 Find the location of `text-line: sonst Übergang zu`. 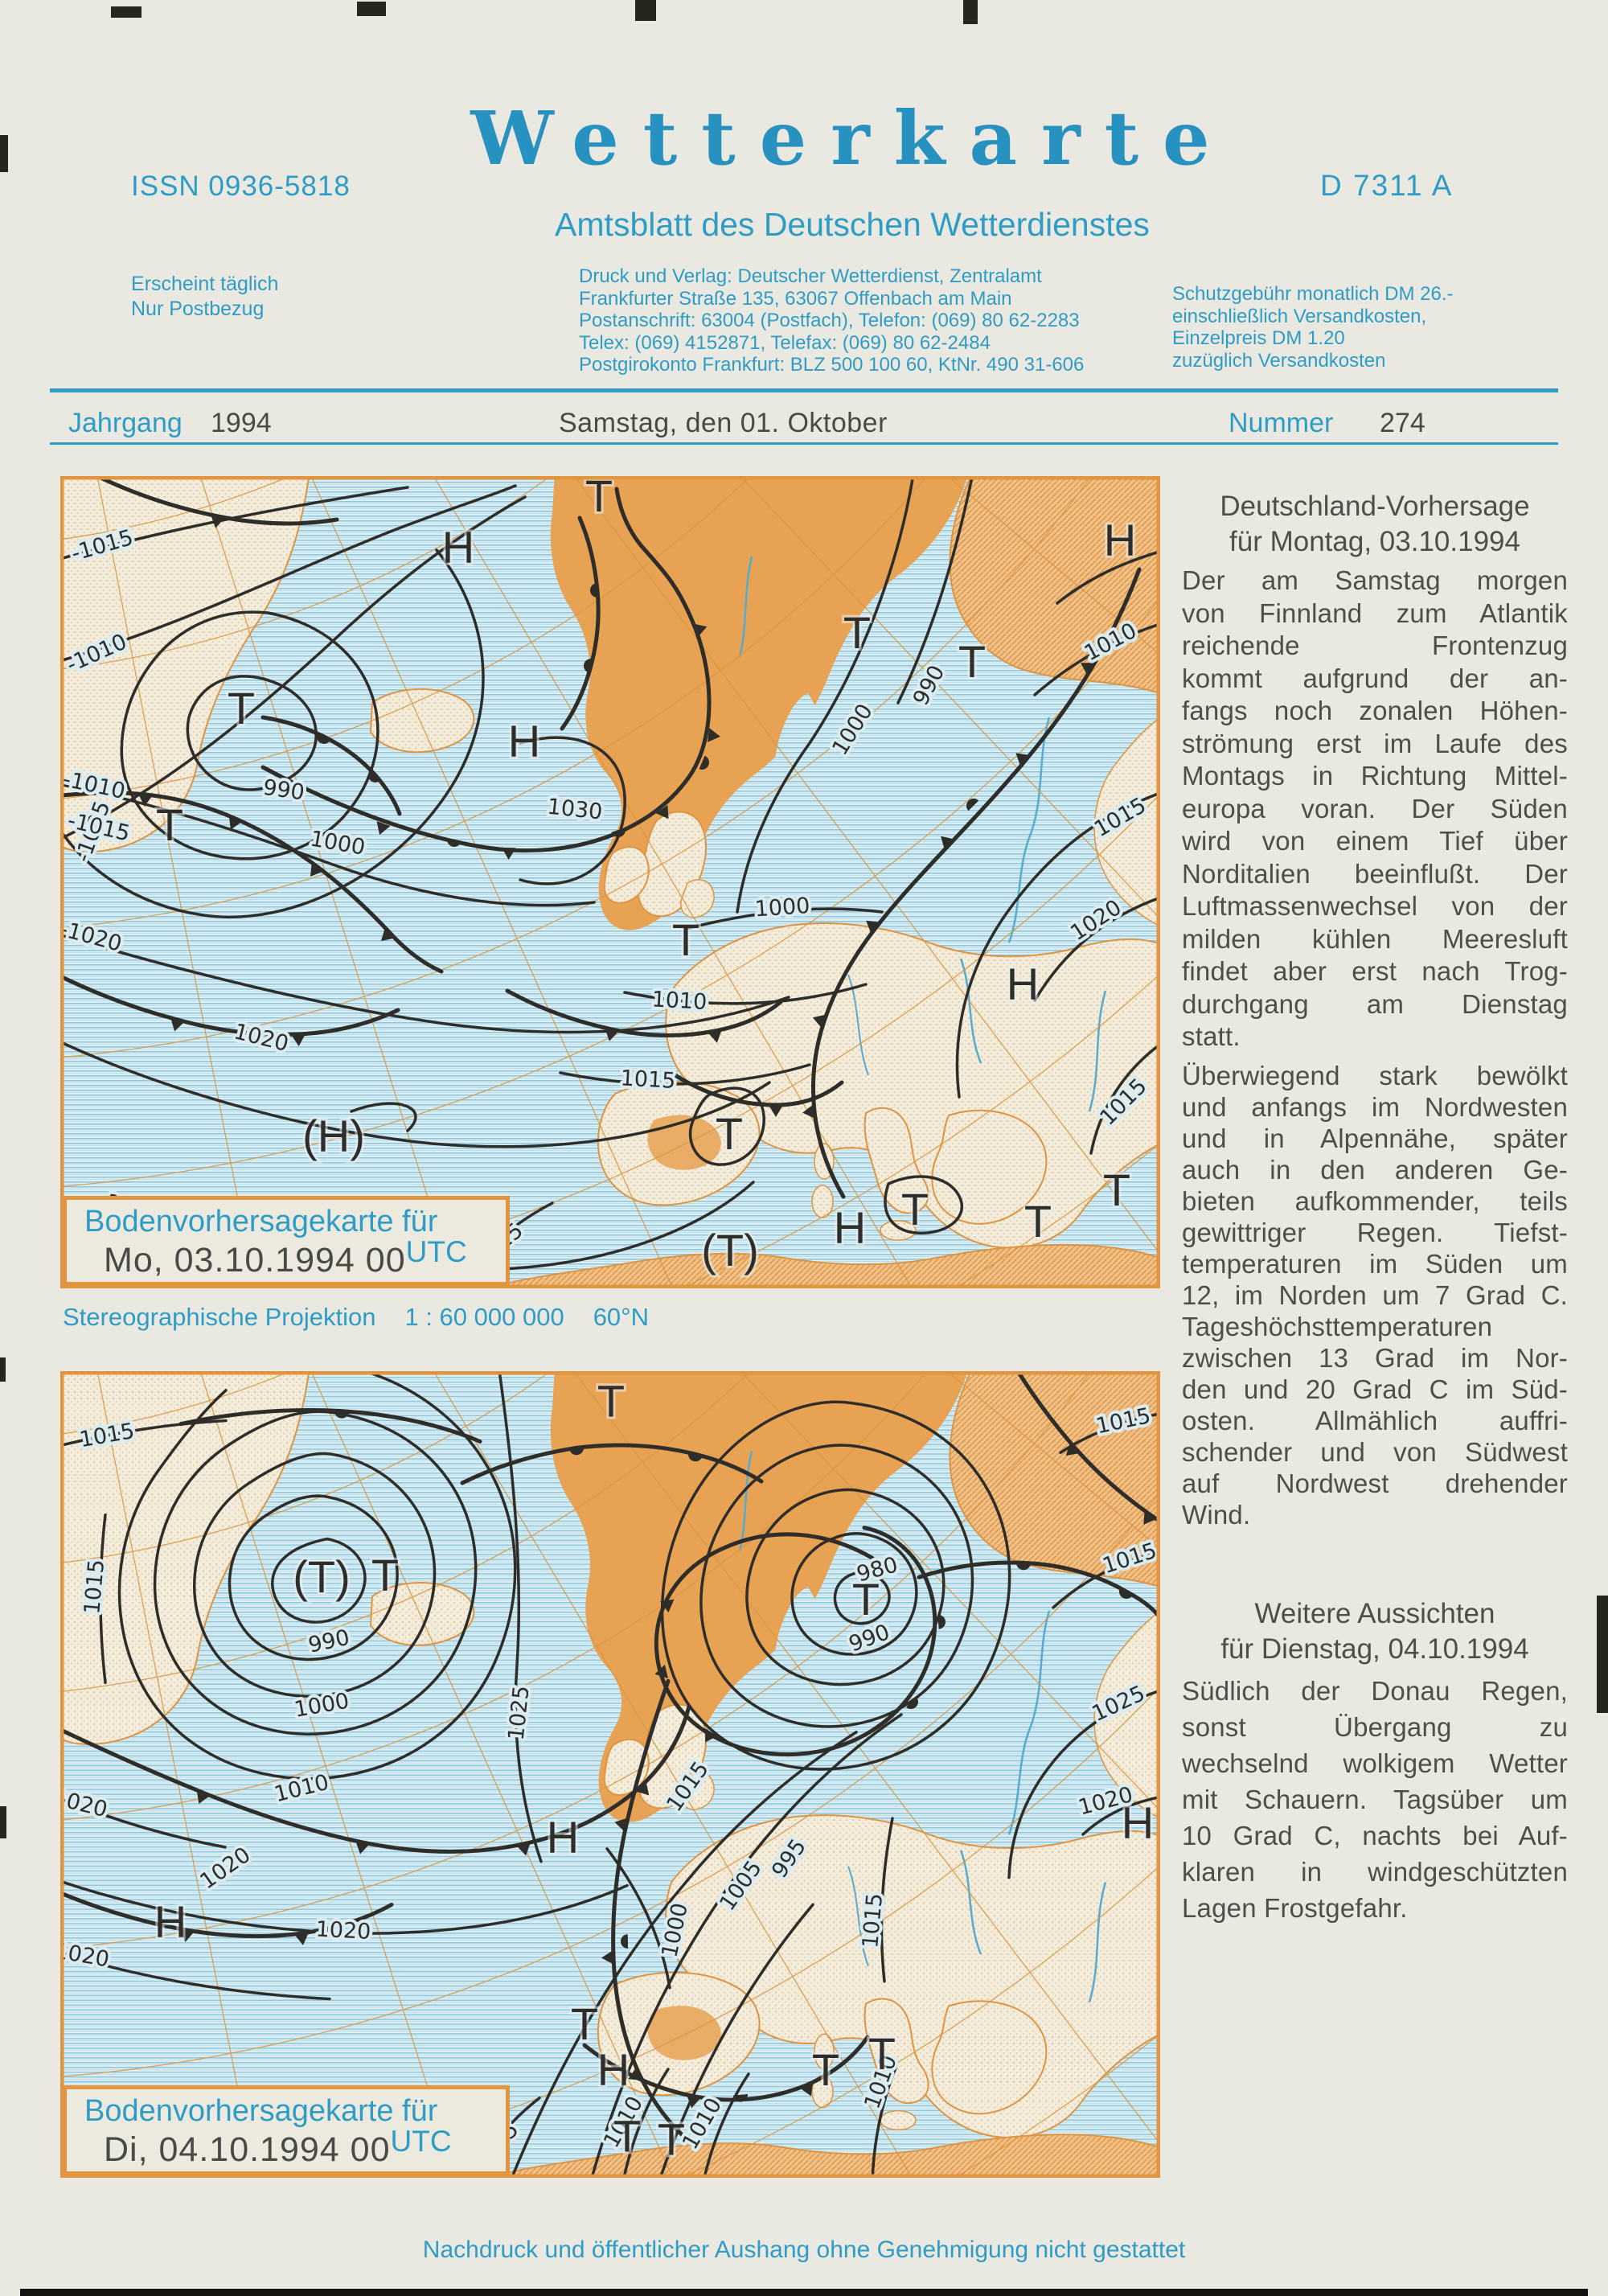

text-line: sonst Übergang zu is located at coordinates (1375, 1727).